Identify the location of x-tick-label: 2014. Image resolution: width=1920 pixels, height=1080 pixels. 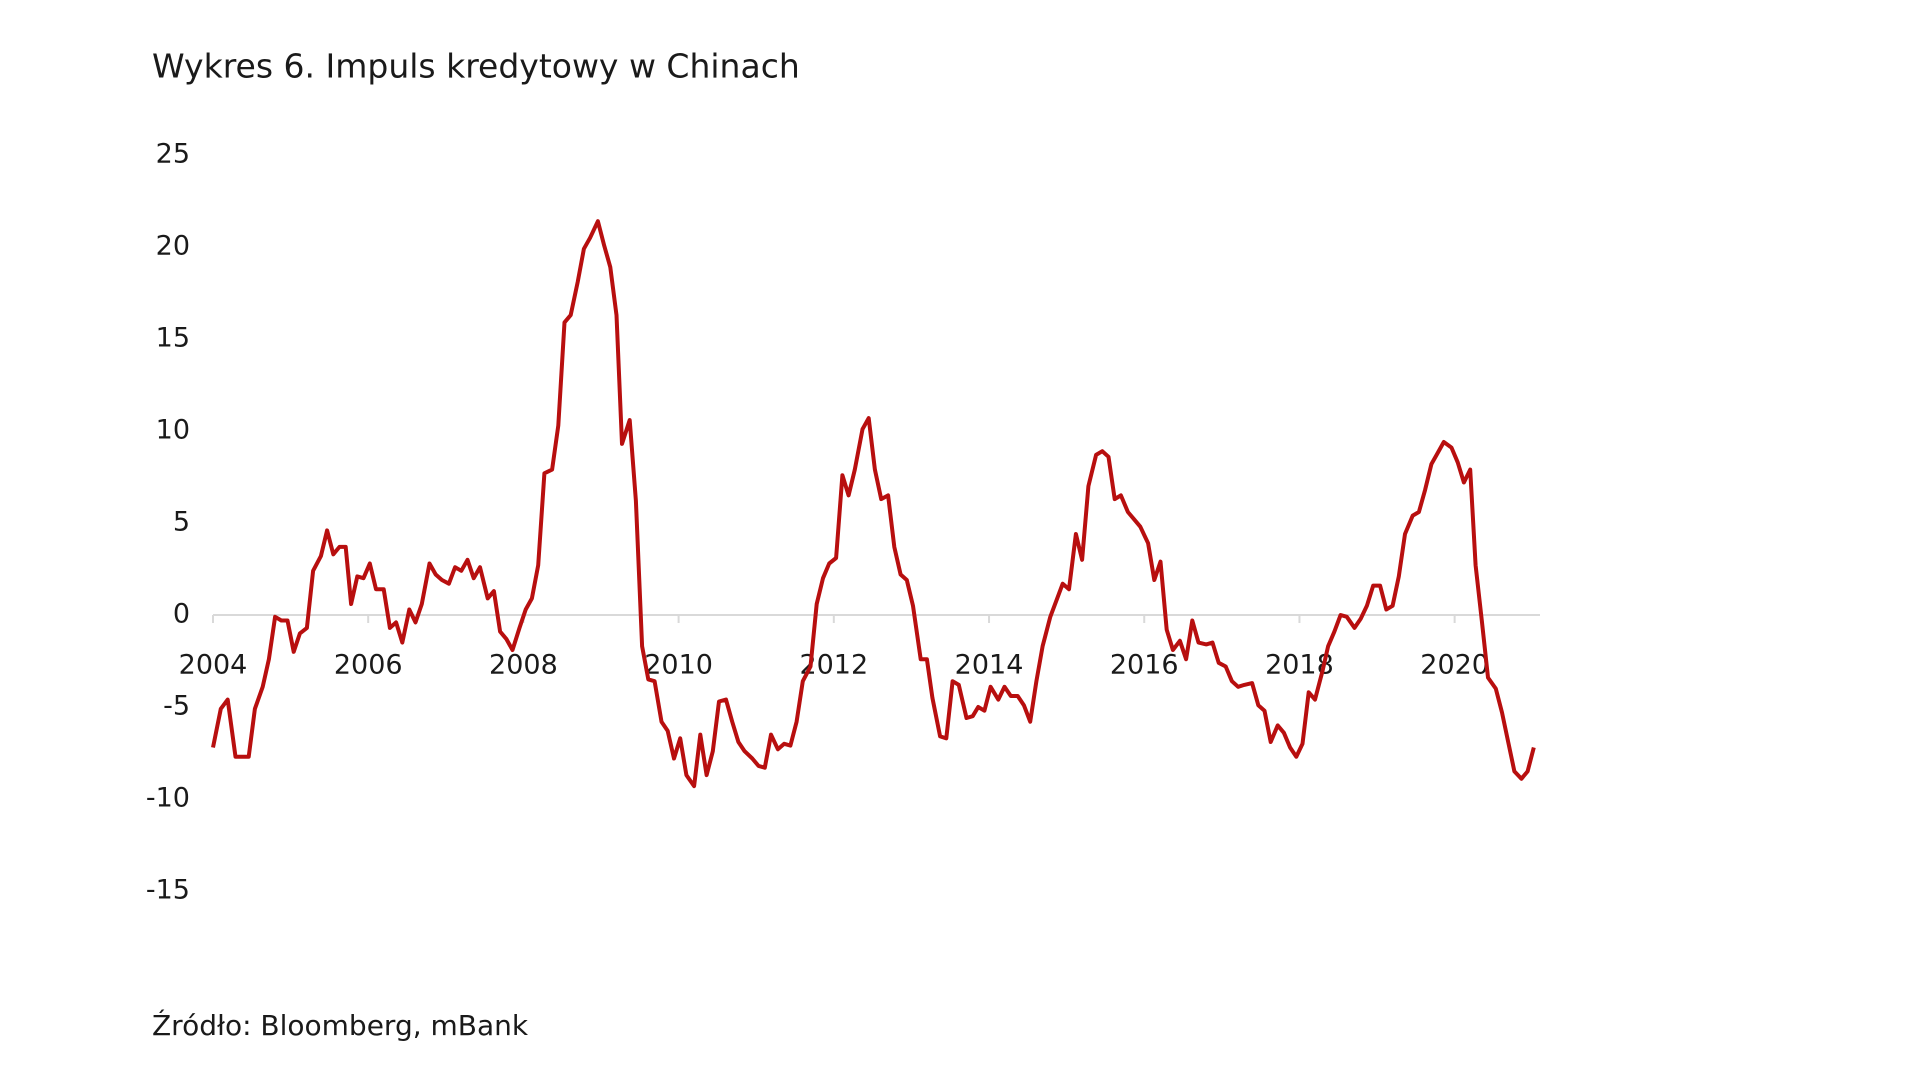
(989, 665).